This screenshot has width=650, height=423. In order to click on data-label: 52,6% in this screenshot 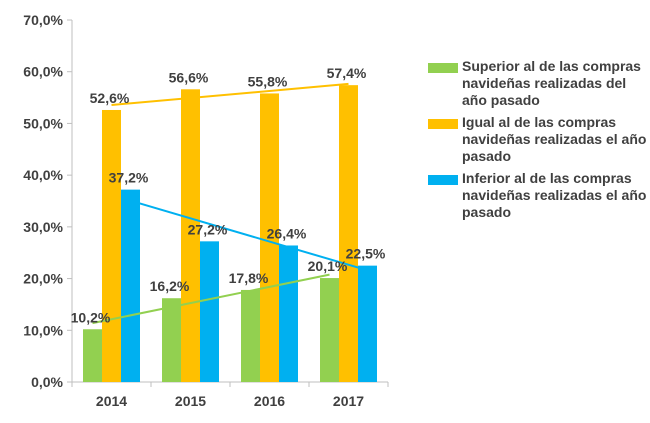, I will do `click(110, 98)`.